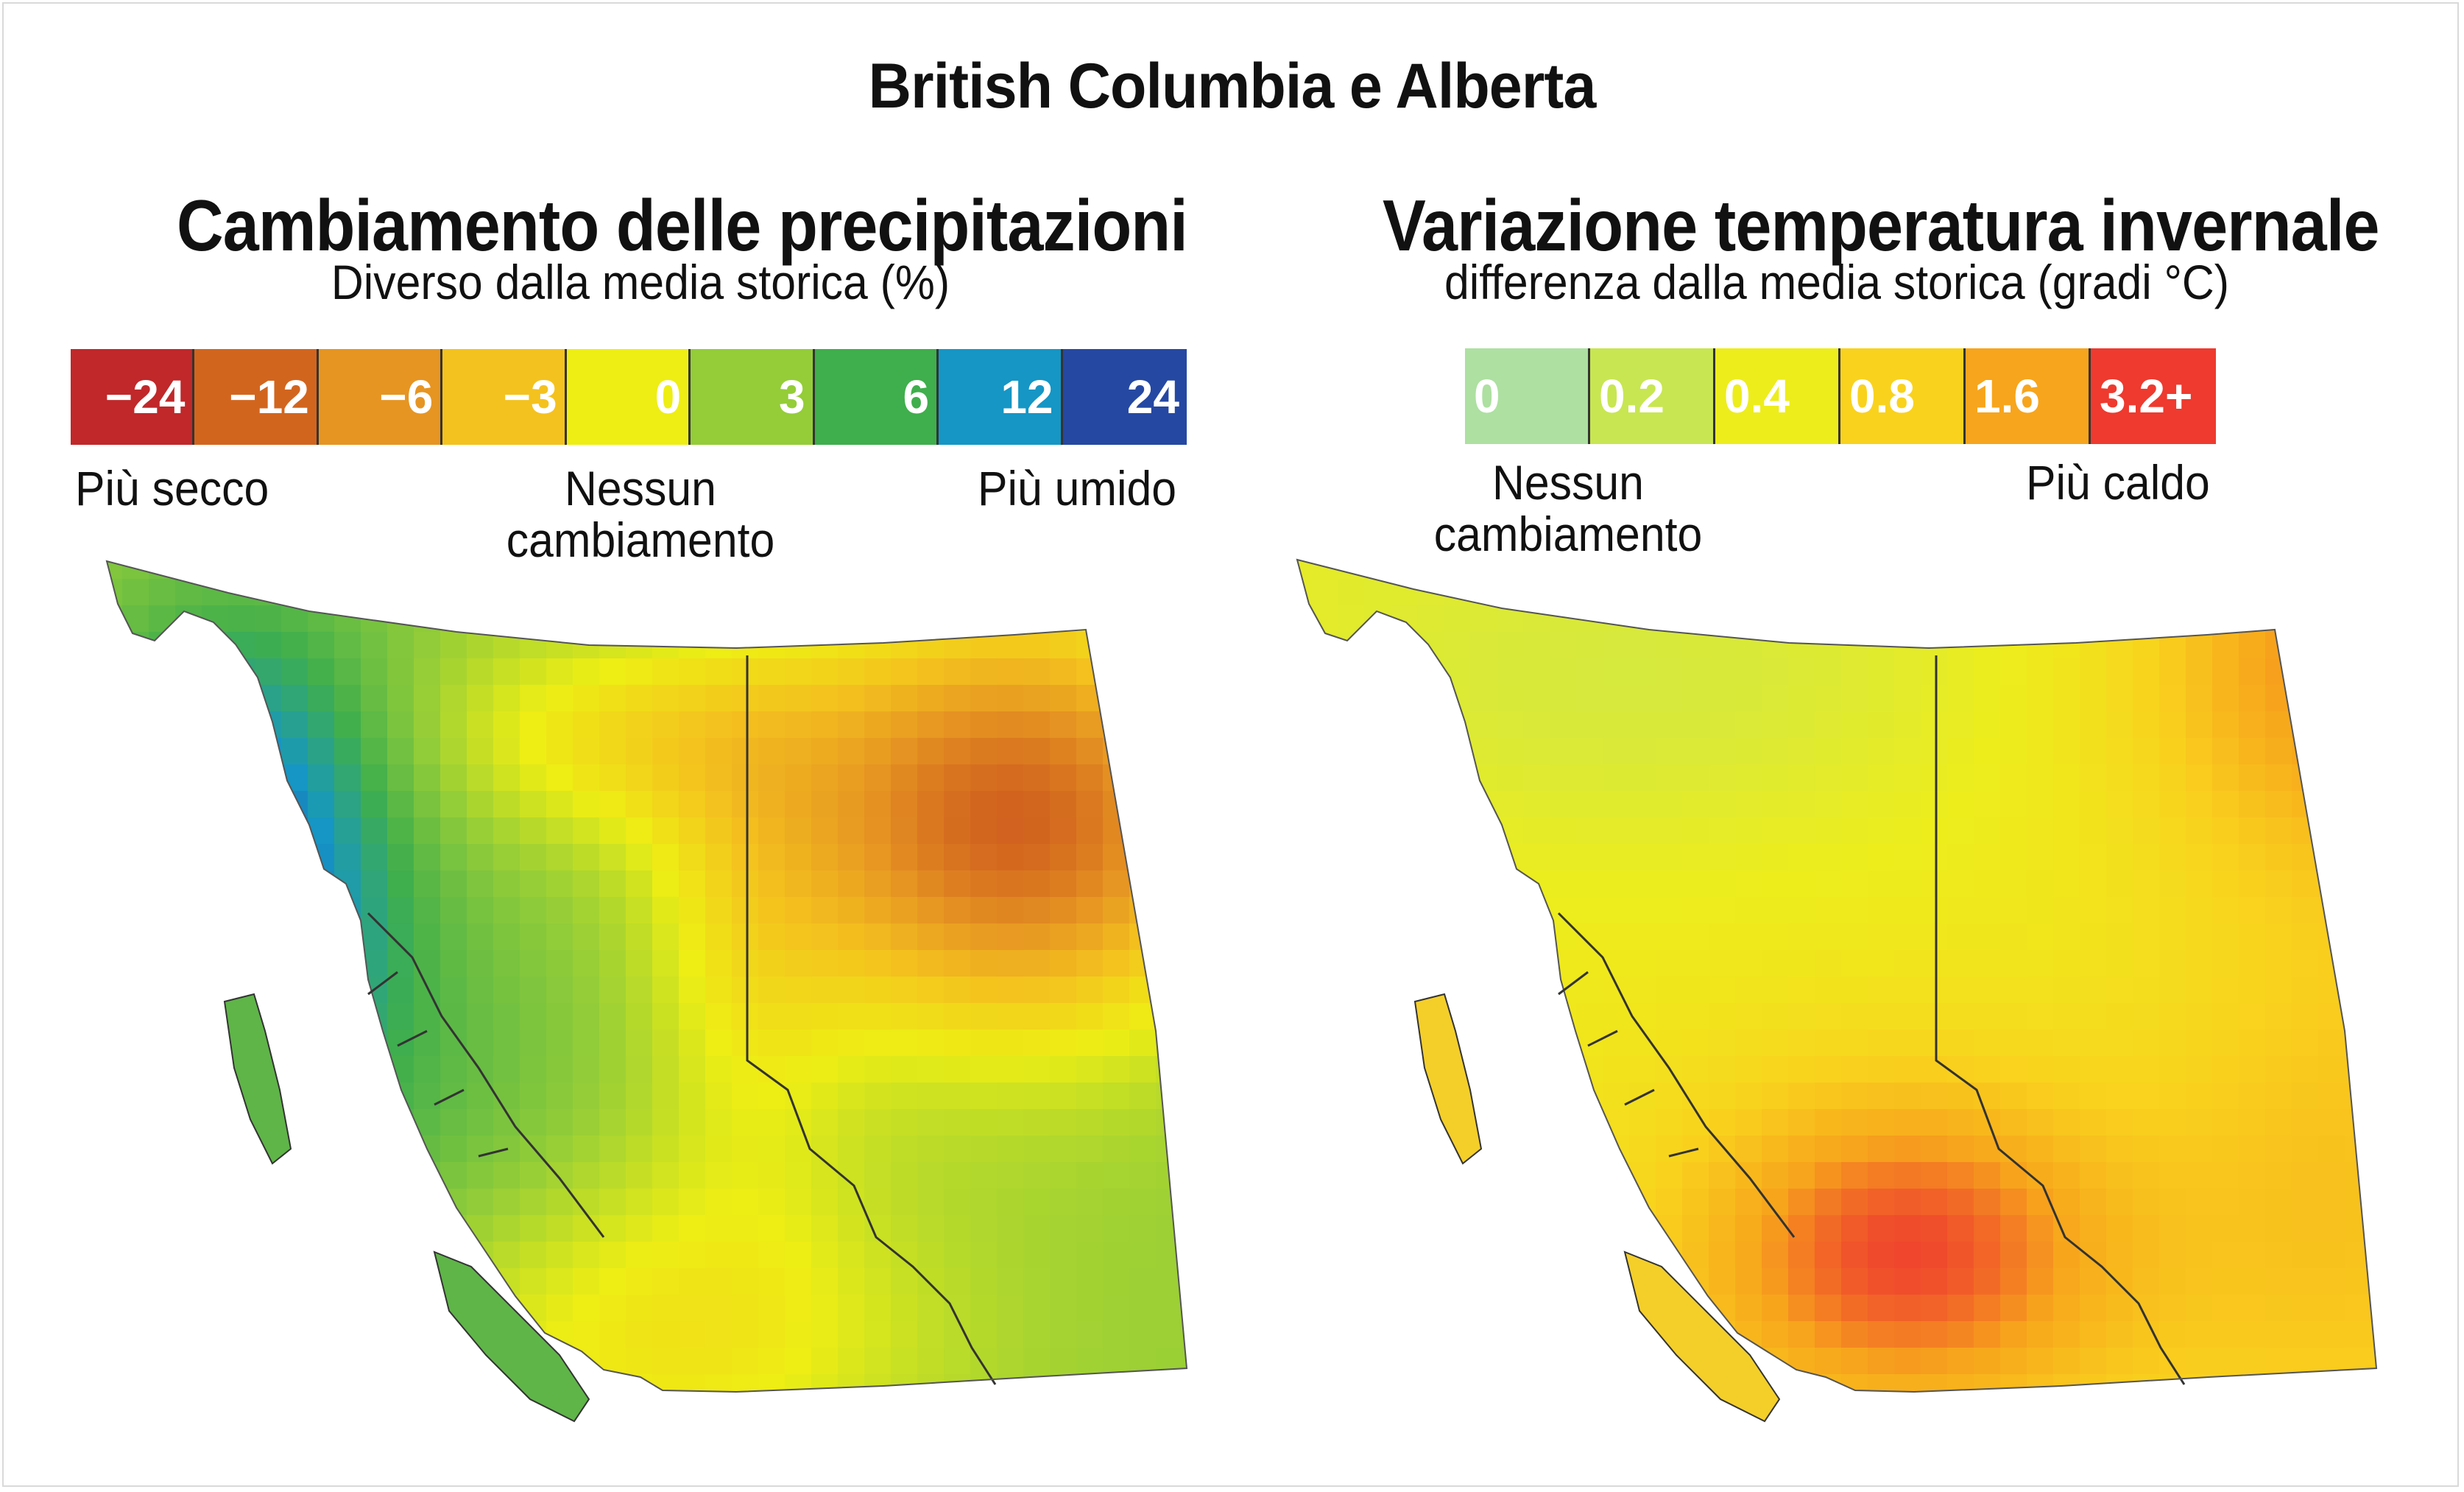  I want to click on precip-legend-wet-label: Più umido, so click(1077, 488).